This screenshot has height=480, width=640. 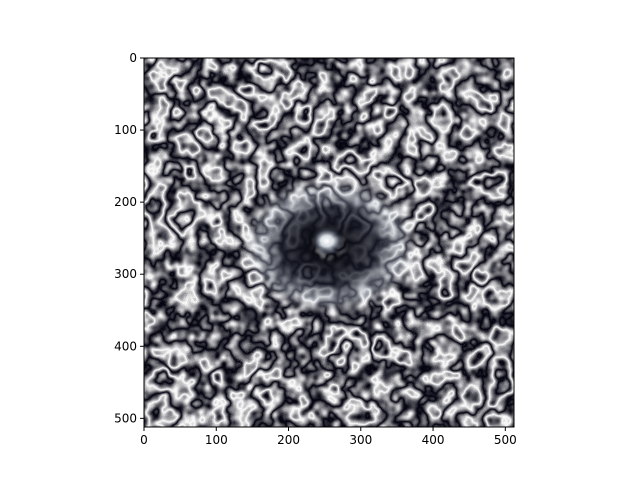 I want to click on x-tick-label: 200, so click(x=288, y=440).